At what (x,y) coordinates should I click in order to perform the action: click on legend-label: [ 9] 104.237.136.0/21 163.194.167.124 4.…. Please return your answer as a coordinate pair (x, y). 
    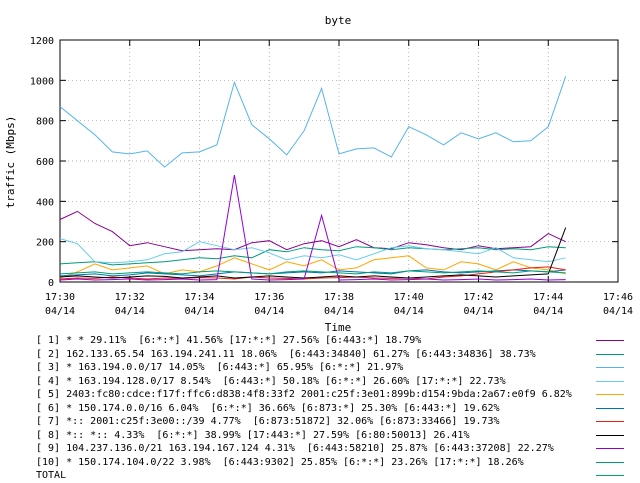
    Looking at the image, I should click on (295, 448).